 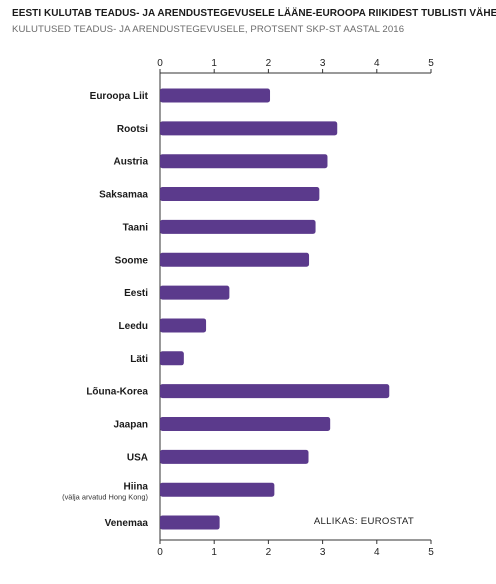 What do you see at coordinates (136, 293) in the screenshot?
I see `category-label: Eesti` at bounding box center [136, 293].